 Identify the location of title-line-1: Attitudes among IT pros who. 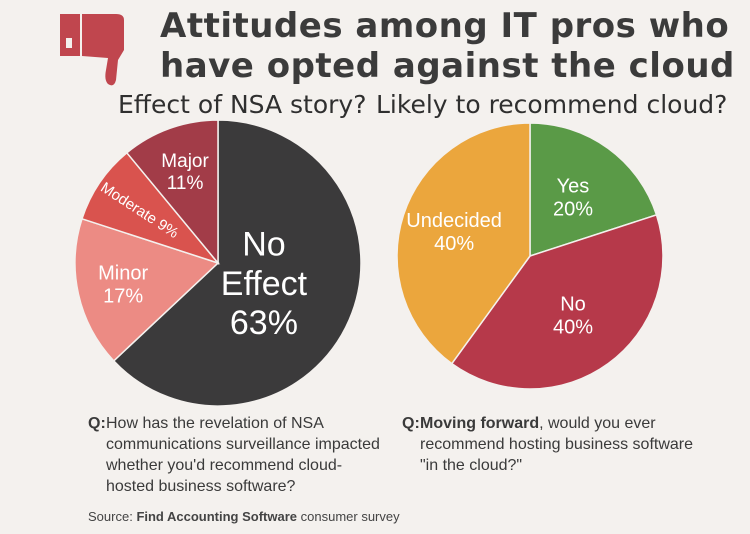
(445, 26).